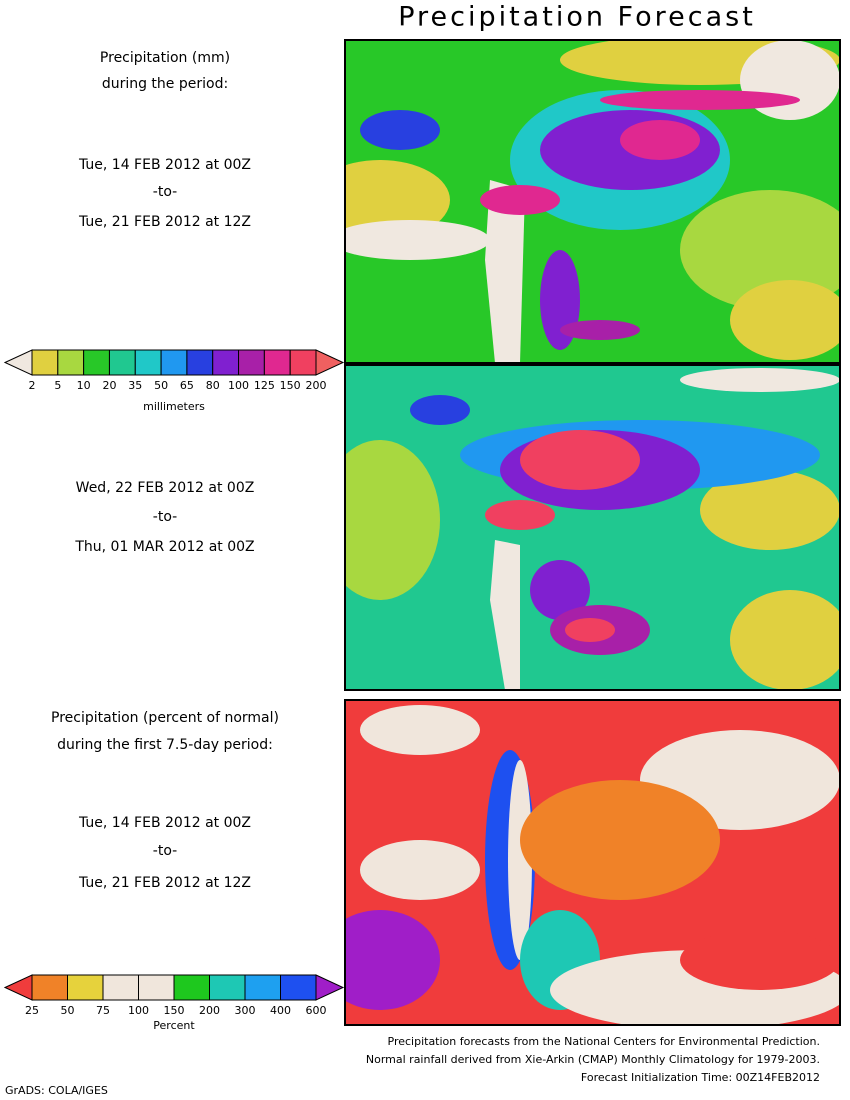 Image resolution: width=850 pixels, height=1100 pixels. I want to click on legend-label: 20, so click(109, 385).